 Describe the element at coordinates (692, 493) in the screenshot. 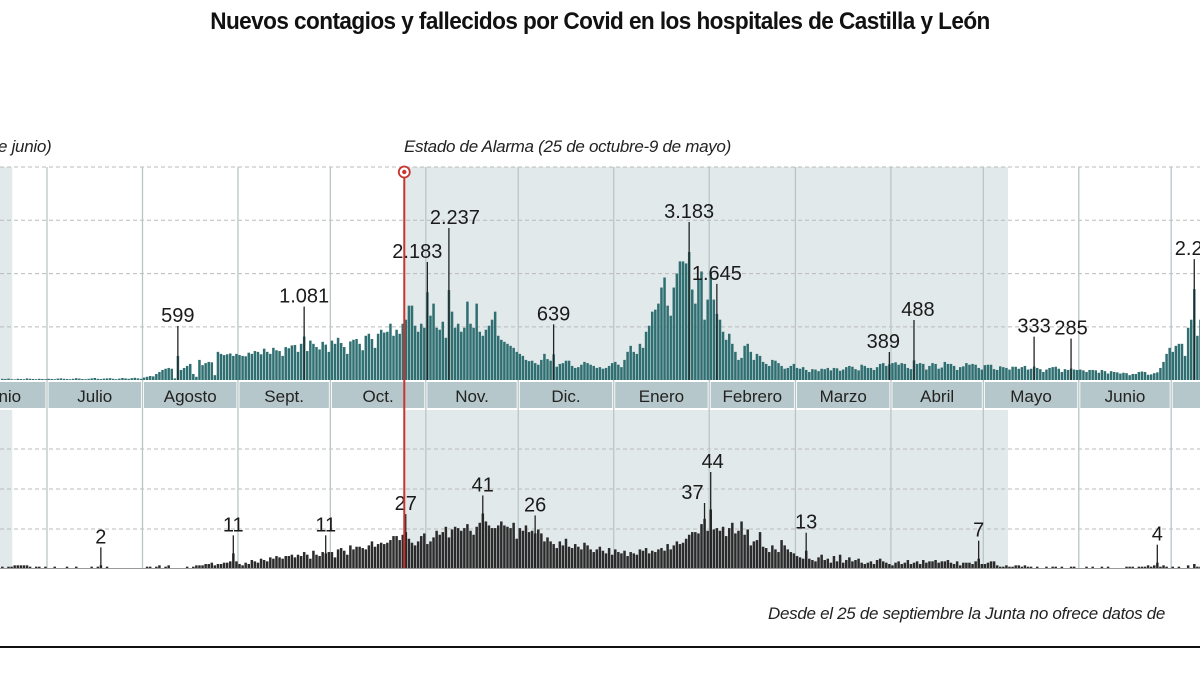

I see `deaths-annotation-label: 37` at that location.